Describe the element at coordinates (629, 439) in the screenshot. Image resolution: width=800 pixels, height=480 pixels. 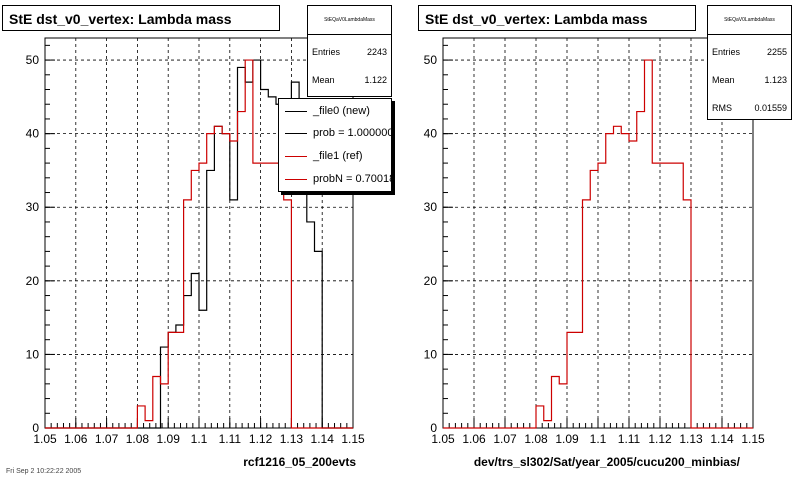
I see `right-x-tick-label: 1.11` at that location.